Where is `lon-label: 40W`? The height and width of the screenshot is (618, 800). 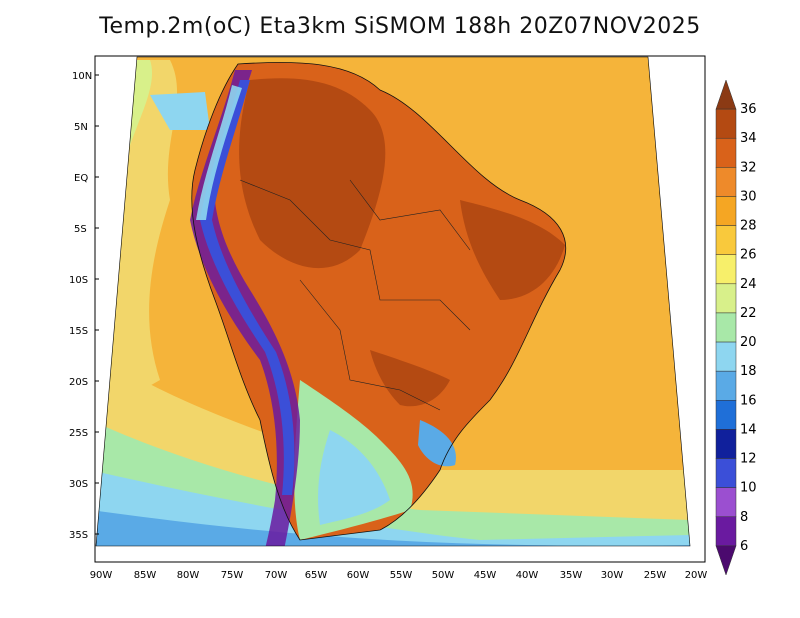
lon-label: 40W is located at coordinates (527, 575).